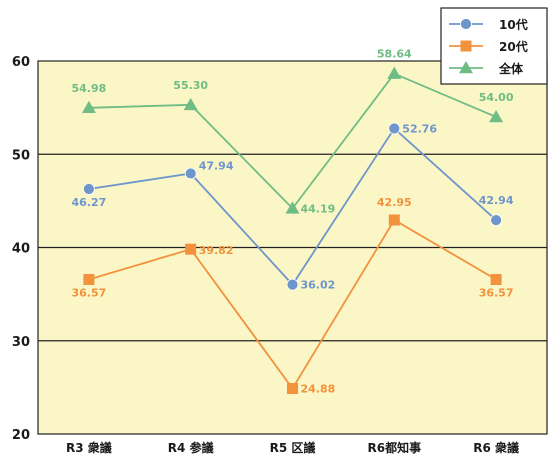 This screenshot has width=553, height=463. Describe the element at coordinates (488, 46) in the screenshot. I see `legend-item: 20代` at that location.